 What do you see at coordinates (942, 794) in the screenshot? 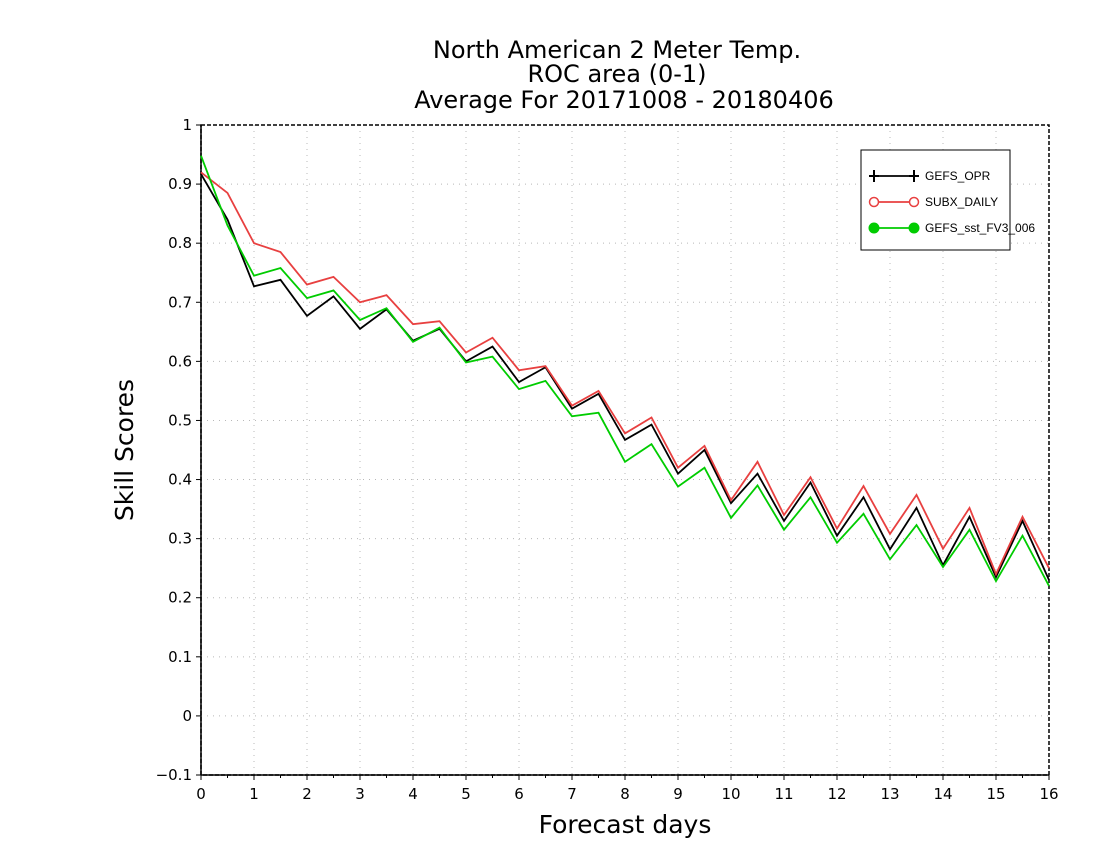
I see `x-tick-label: 14` at bounding box center [942, 794].